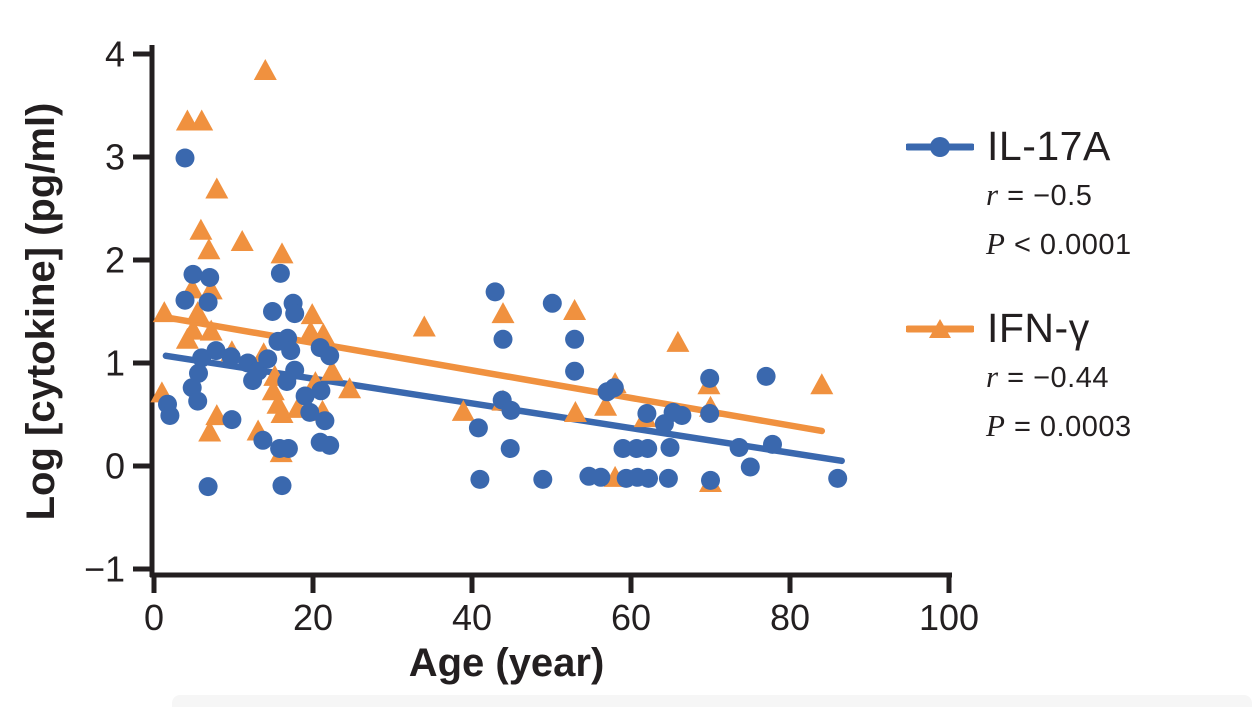  What do you see at coordinates (104, 569) in the screenshot?
I see `y-tick-label: −1` at bounding box center [104, 569].